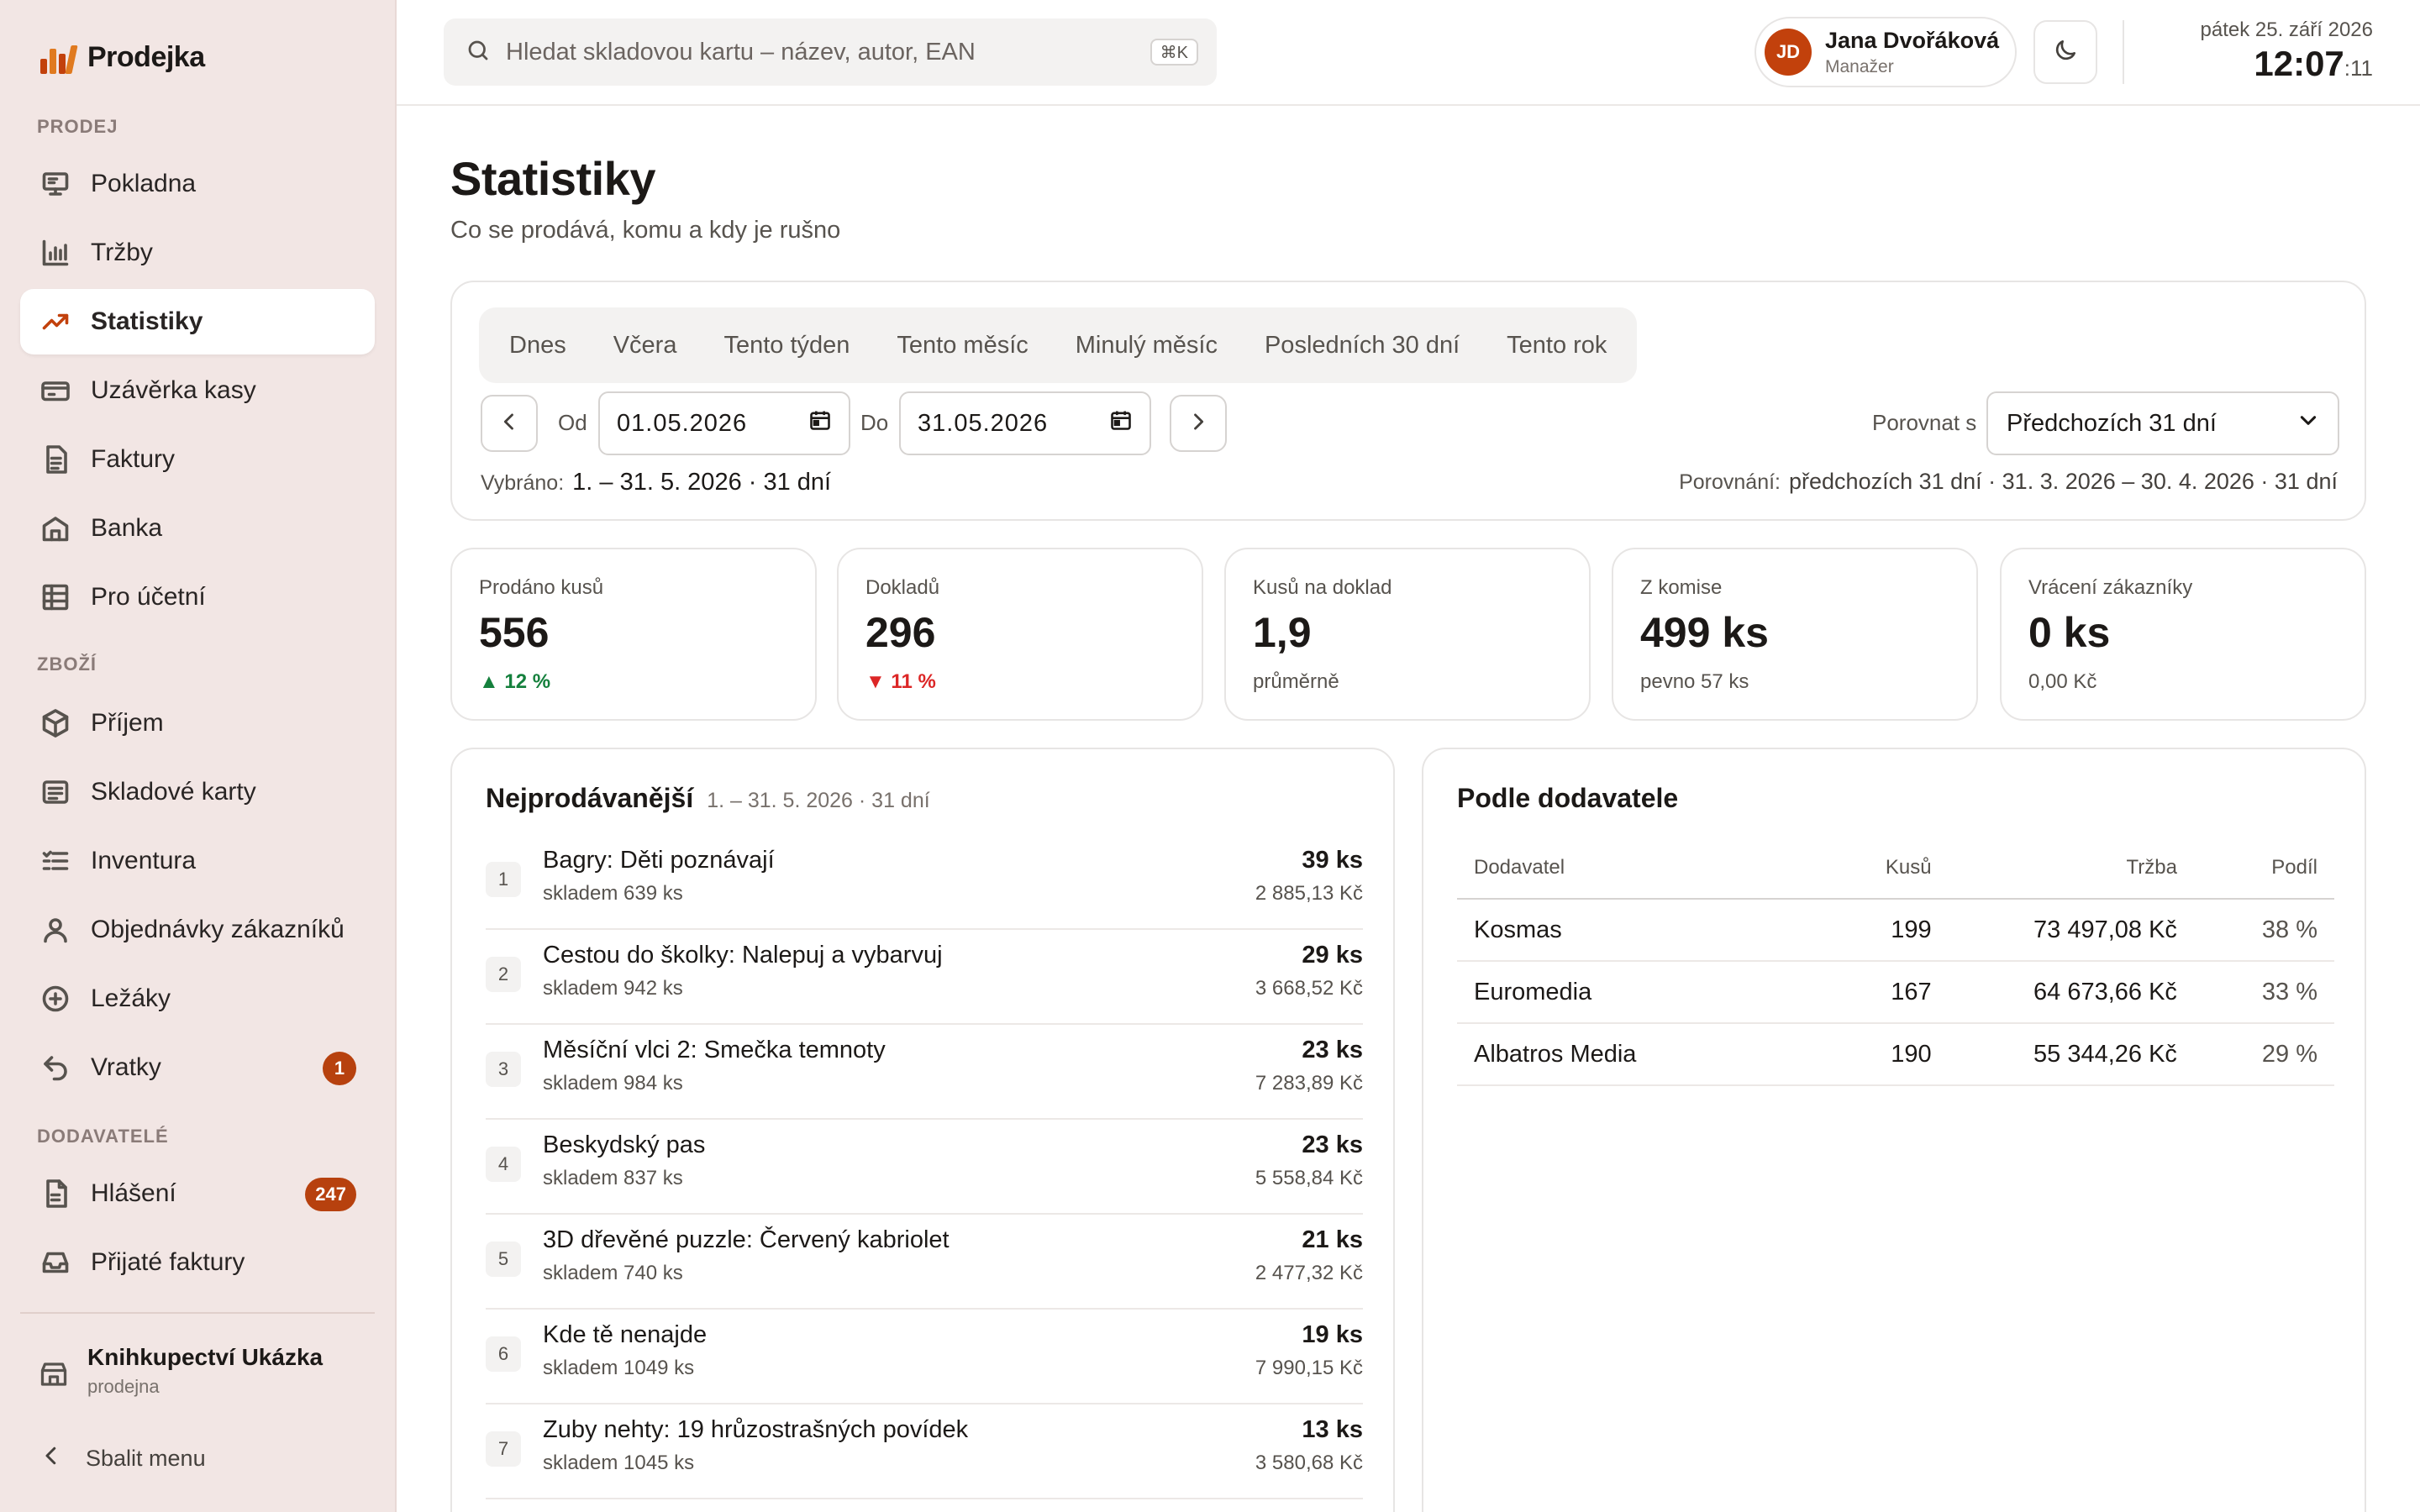  Describe the element at coordinates (197, 597) in the screenshot. I see `sidebar-item-pro-ucetni: Pro účetní` at that location.